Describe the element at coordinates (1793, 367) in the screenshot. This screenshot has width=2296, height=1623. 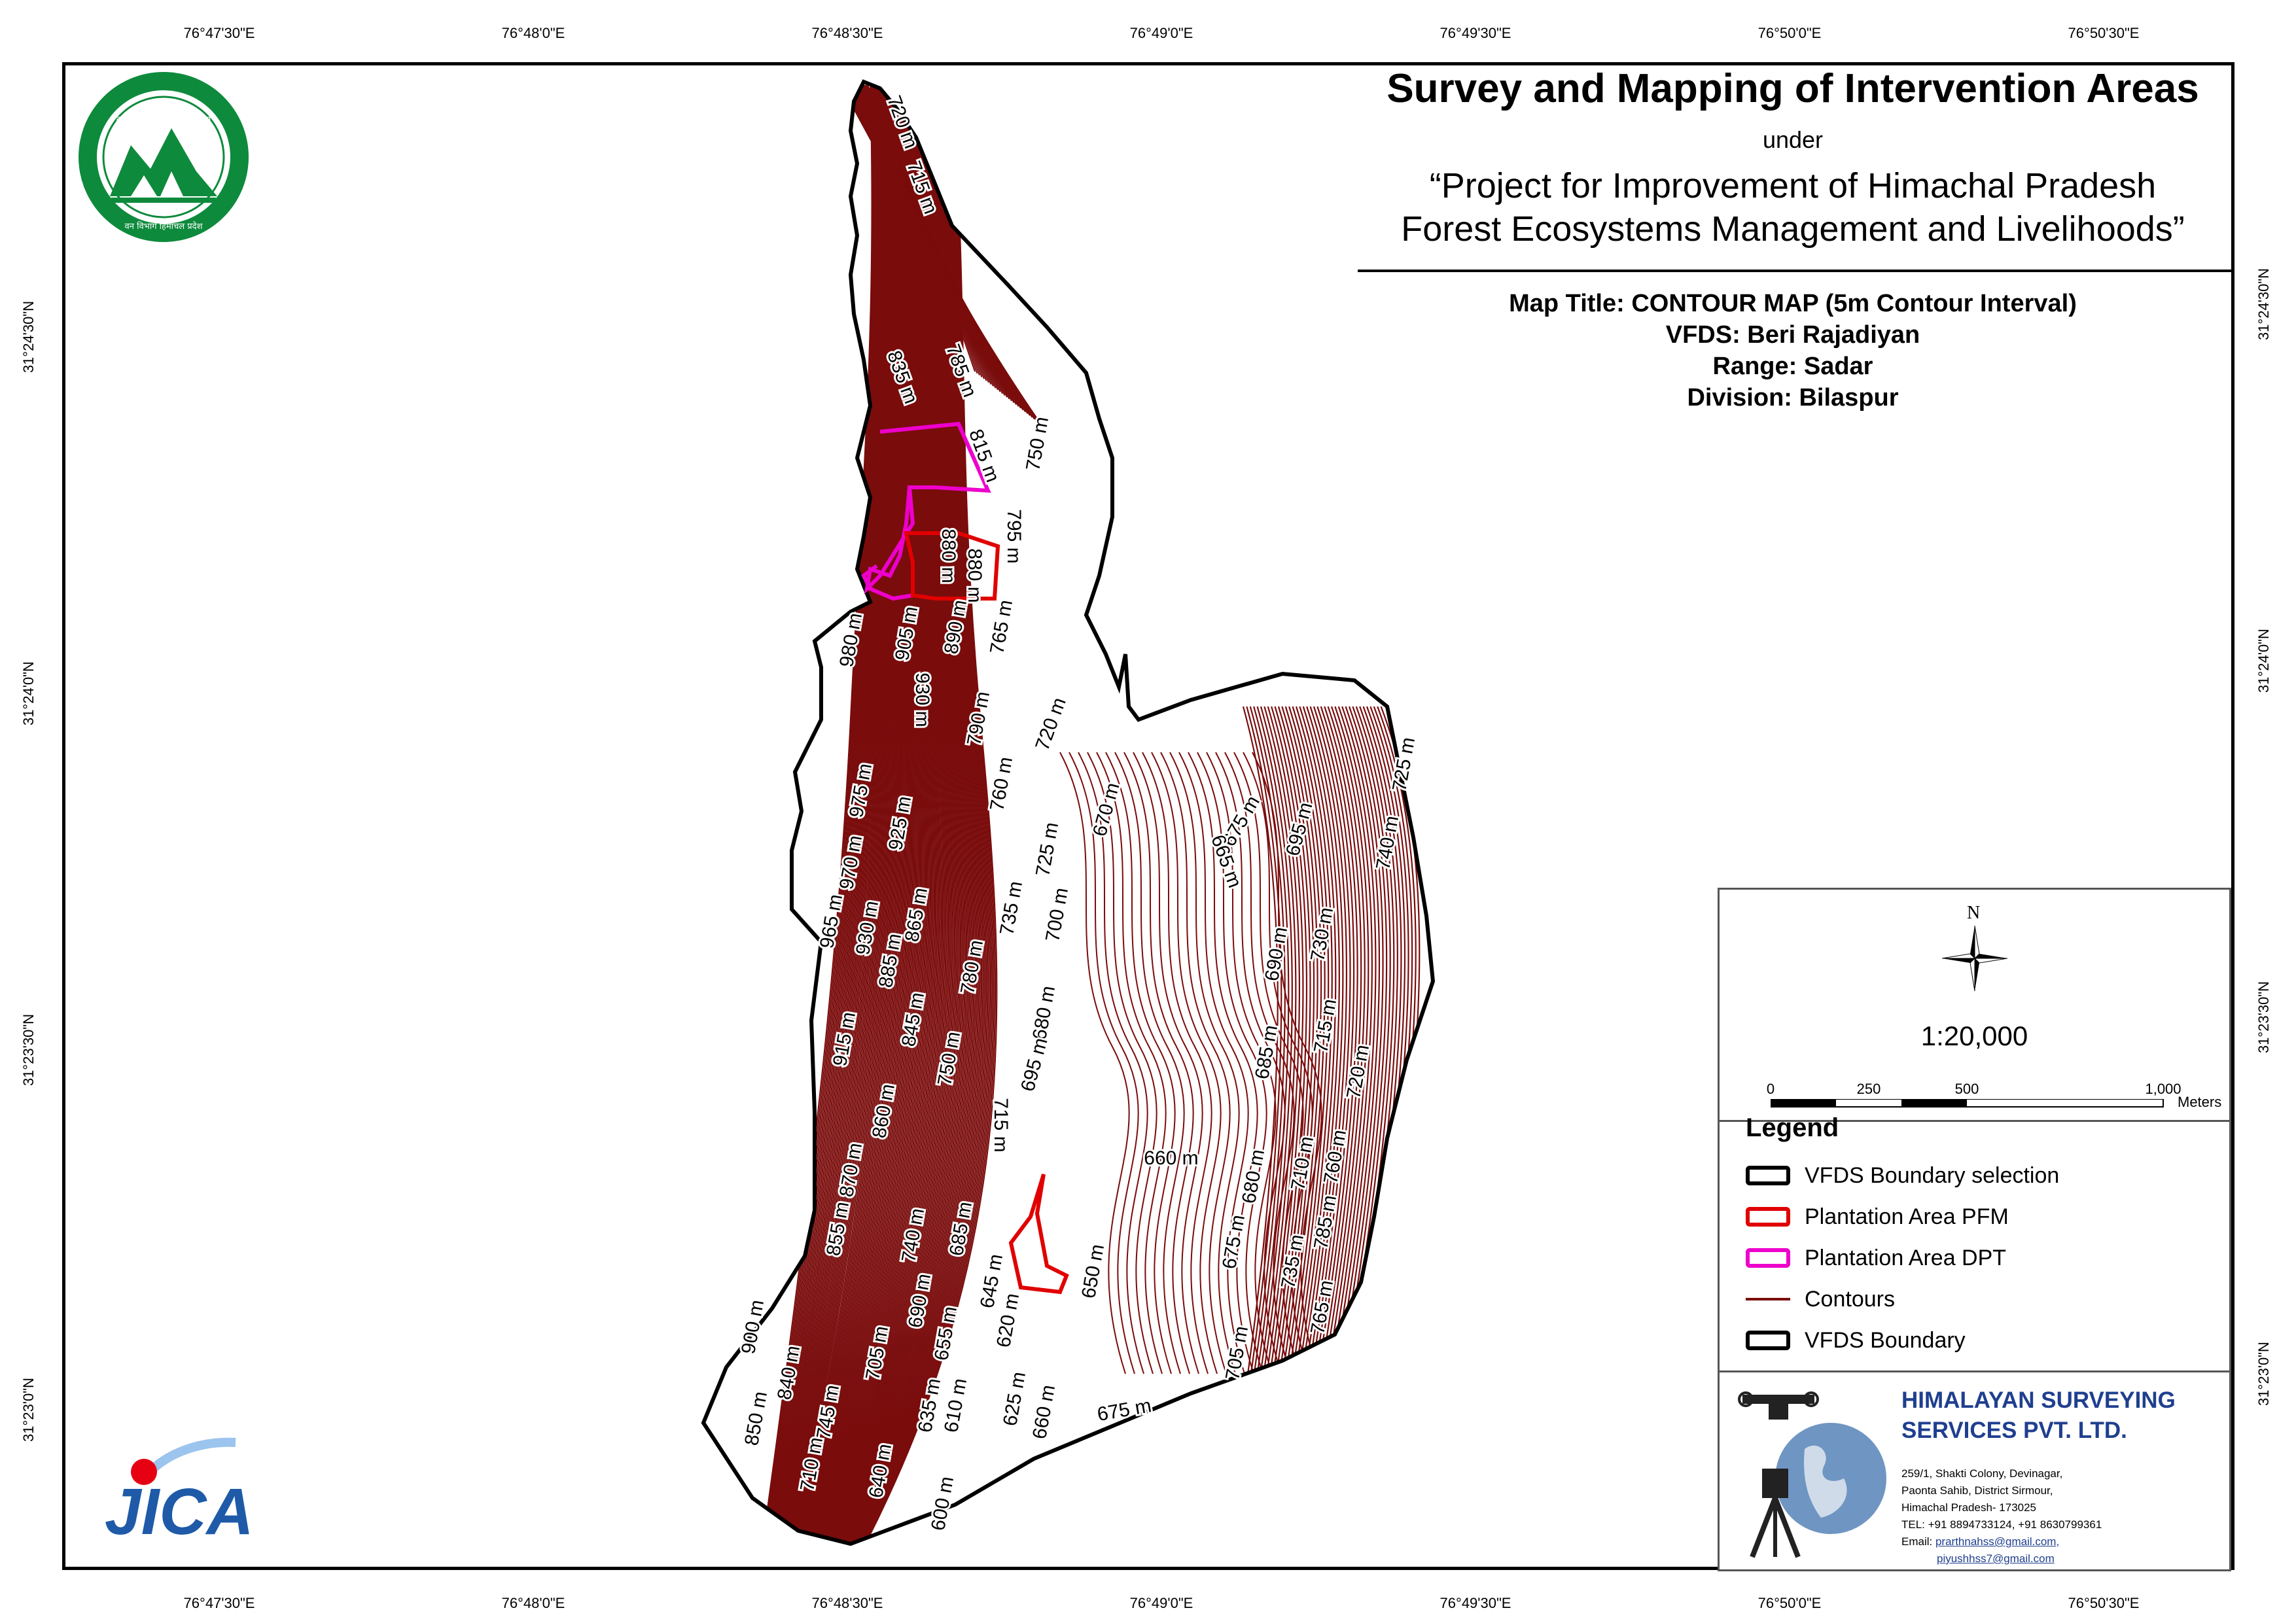
I see `range-line: Range: Sadar` at that location.